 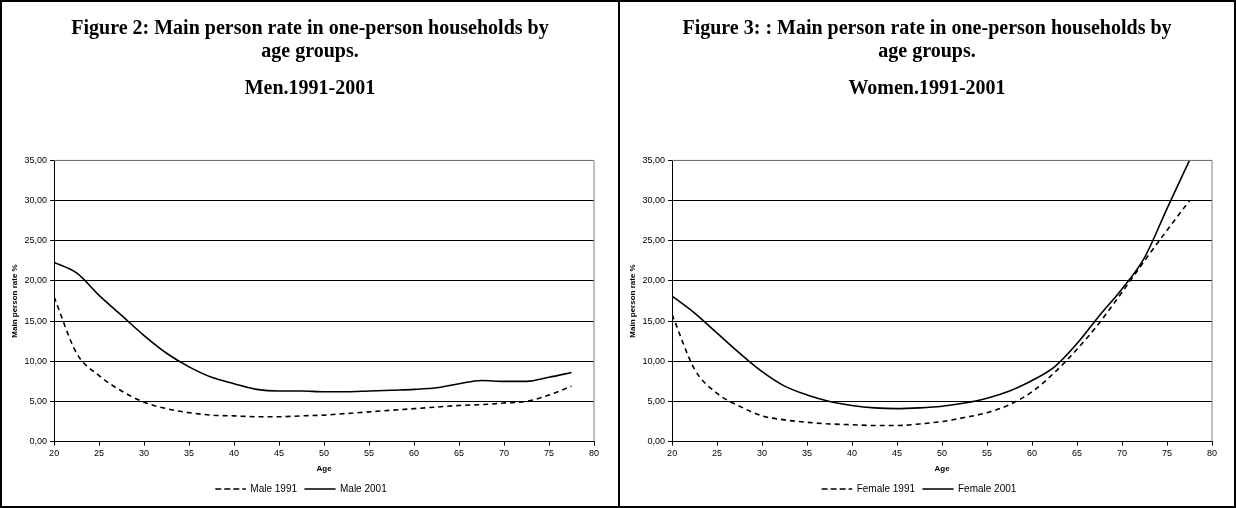 I want to click on chart-title: Figure 2: Main person rate in one-person households by age groups., so click(x=310, y=39).